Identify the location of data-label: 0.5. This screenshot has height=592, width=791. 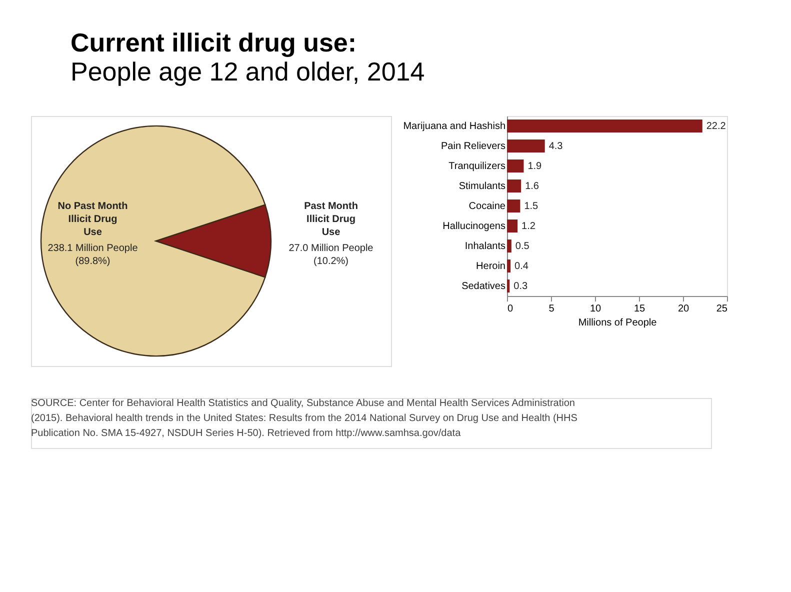
(522, 246).